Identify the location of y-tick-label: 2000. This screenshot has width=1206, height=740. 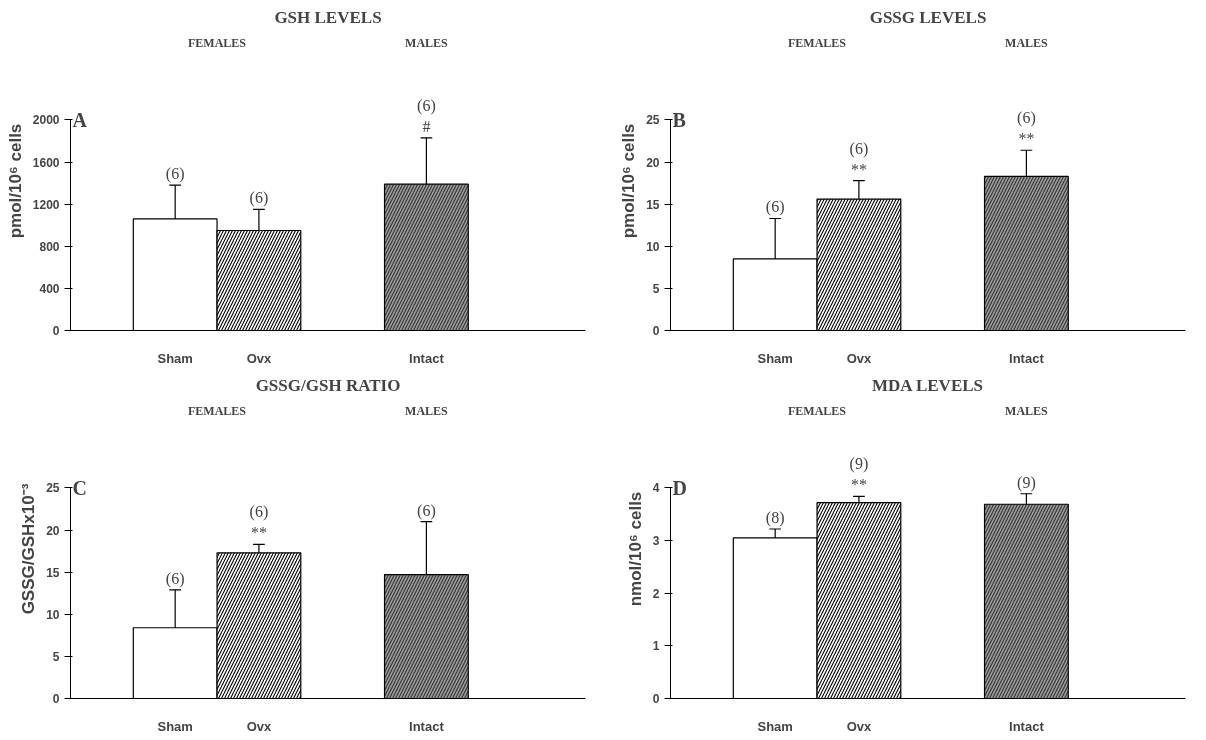
(46, 120).